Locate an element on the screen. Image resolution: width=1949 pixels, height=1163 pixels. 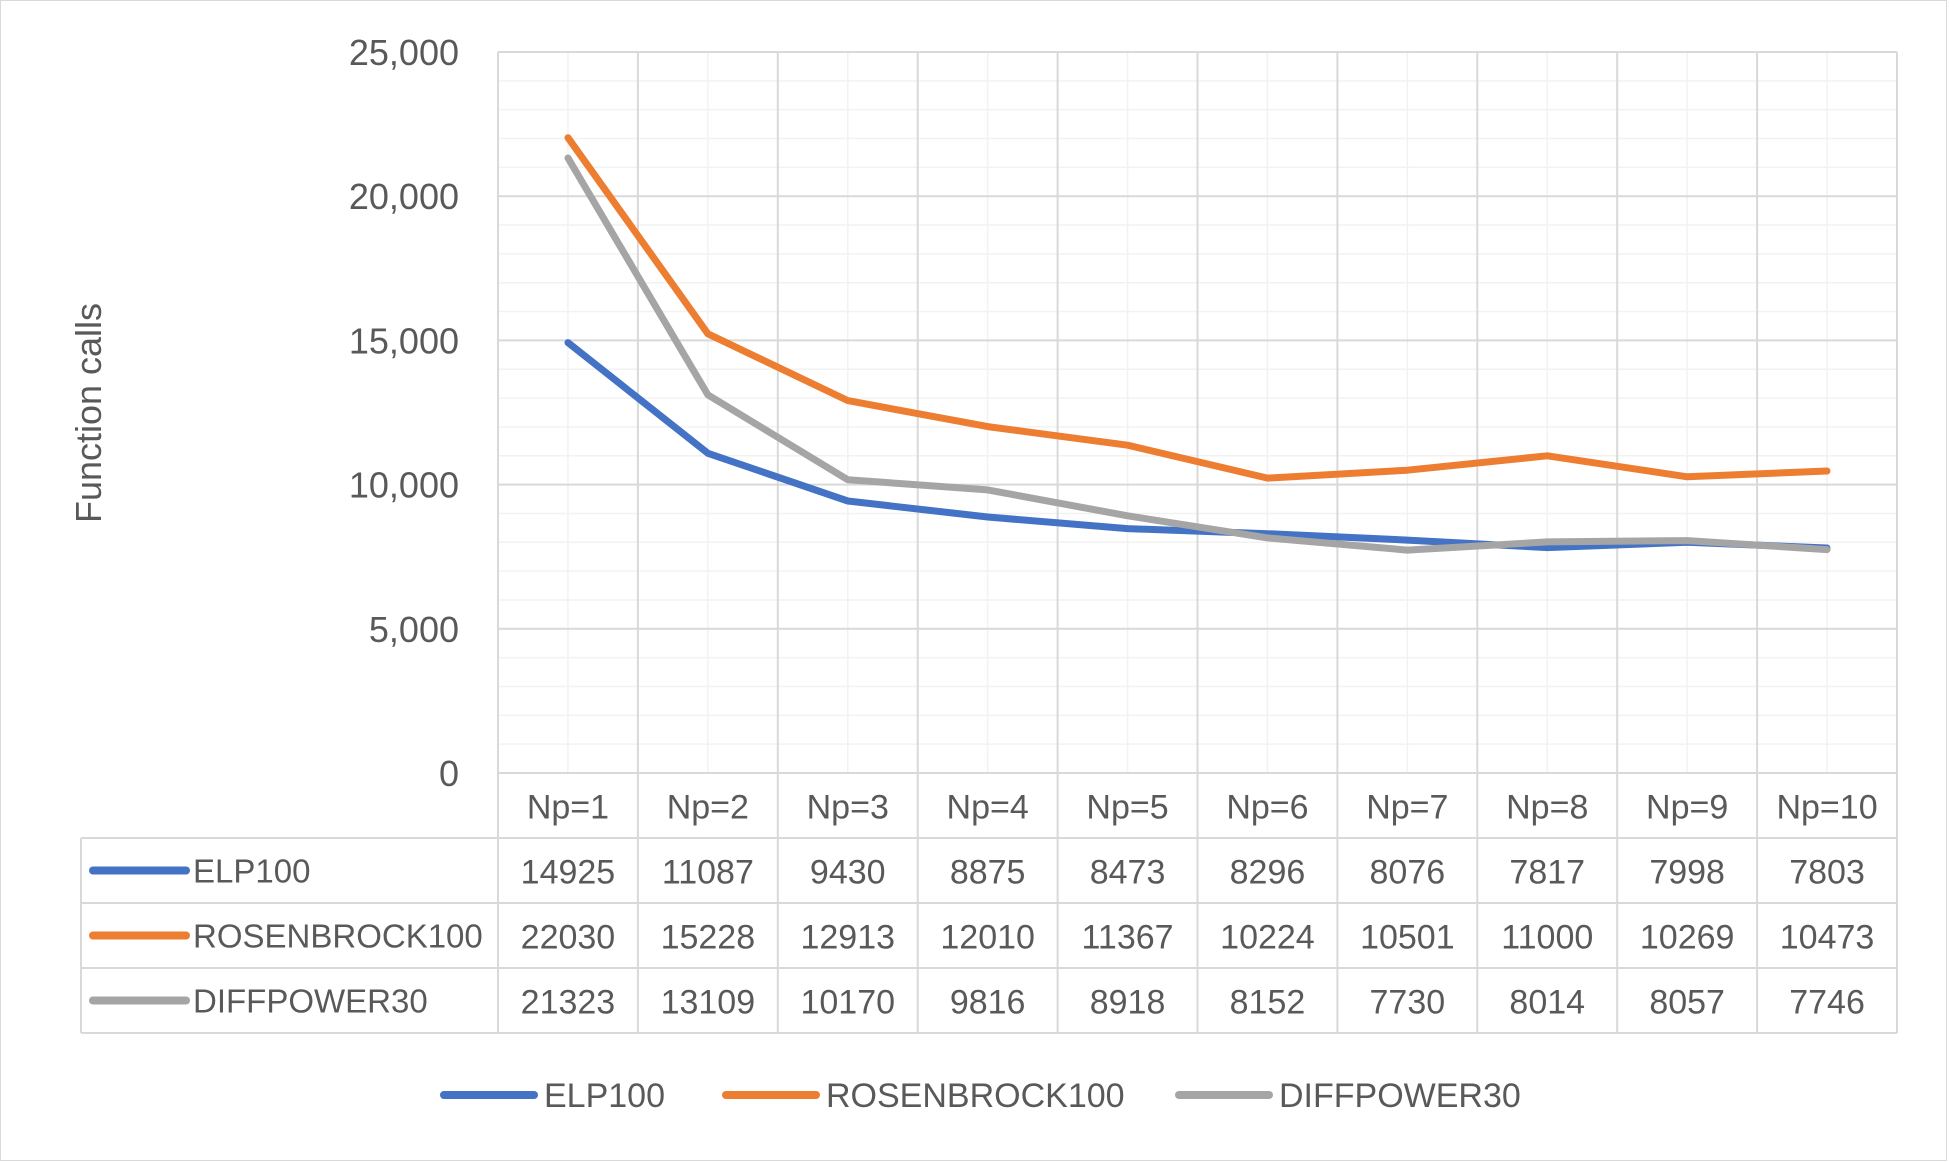
table-cell-value: 22030 is located at coordinates (568, 938).